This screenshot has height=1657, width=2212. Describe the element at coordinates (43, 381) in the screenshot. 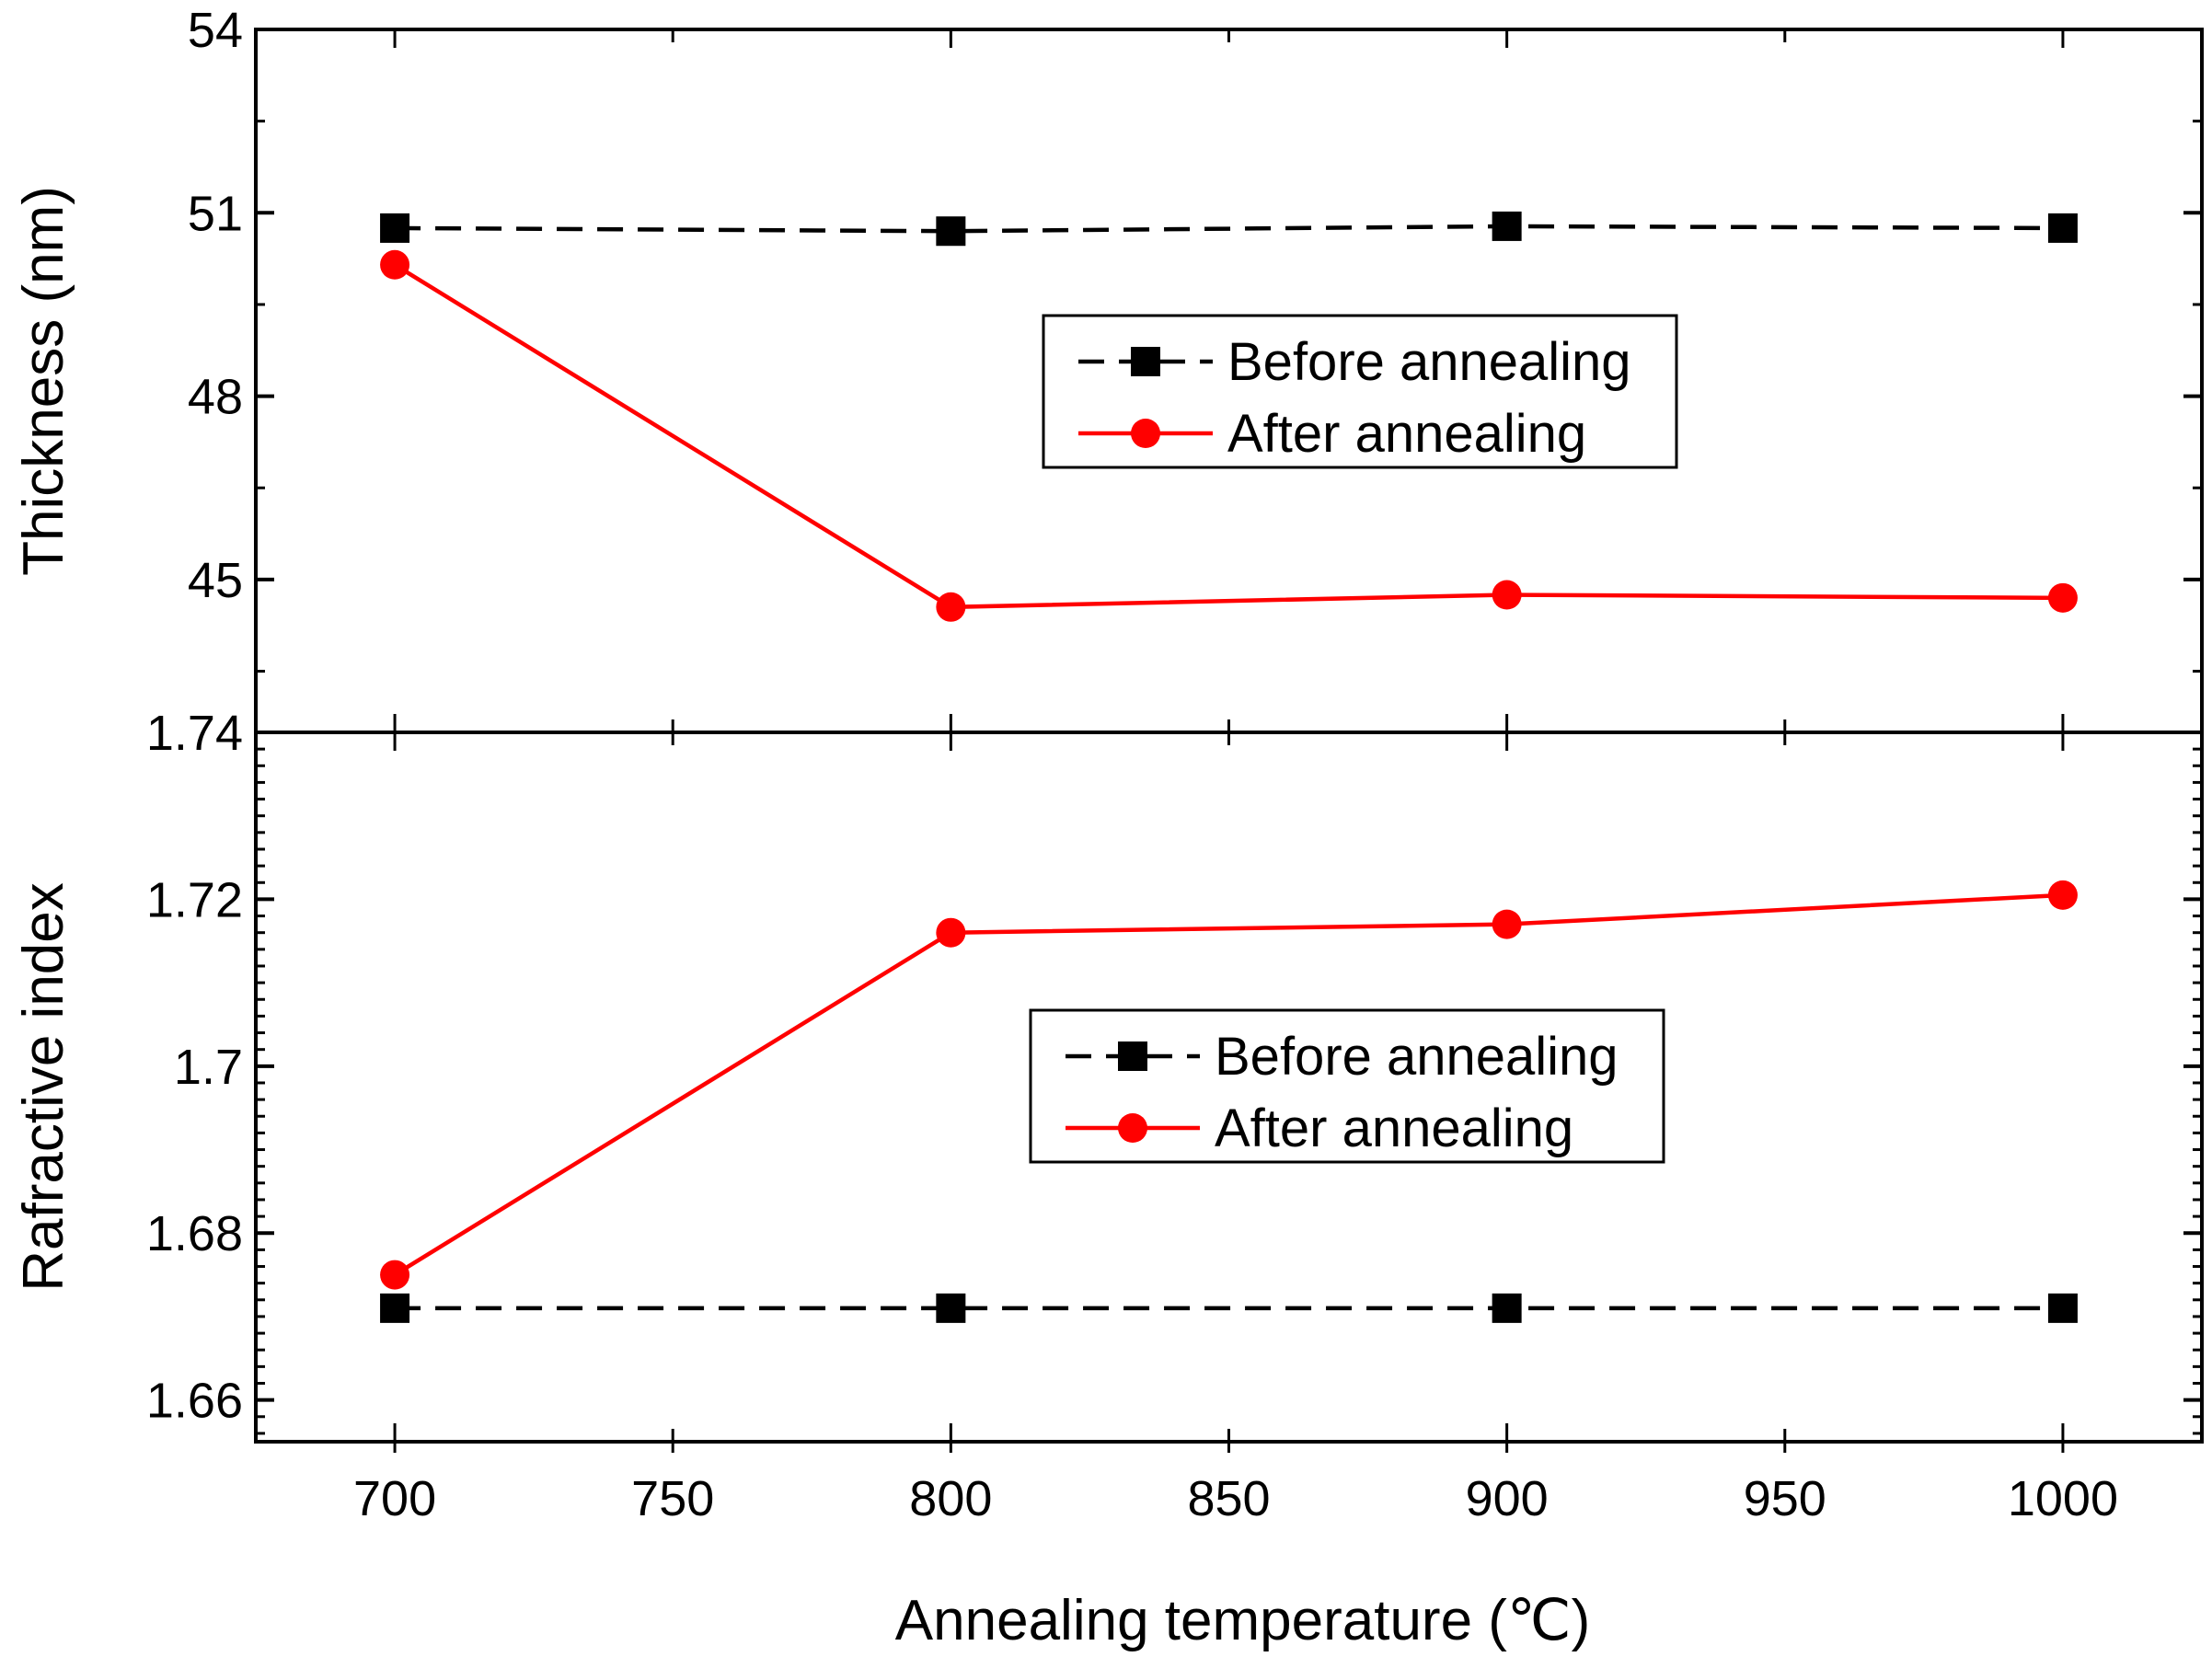

I see `y-axis-title: Thickness (nm)` at that location.